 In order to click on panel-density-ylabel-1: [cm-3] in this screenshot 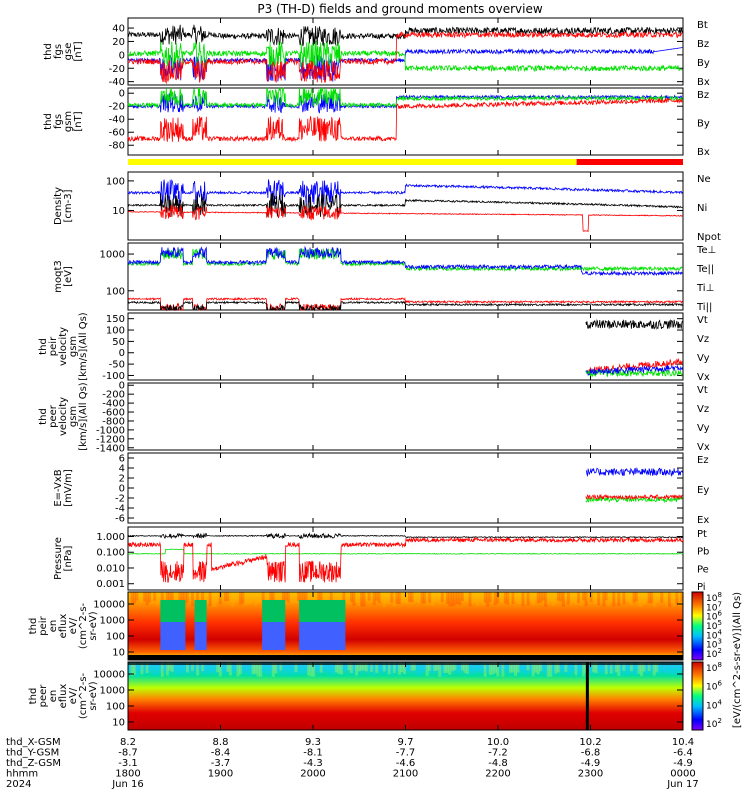, I will do `click(68, 205)`.